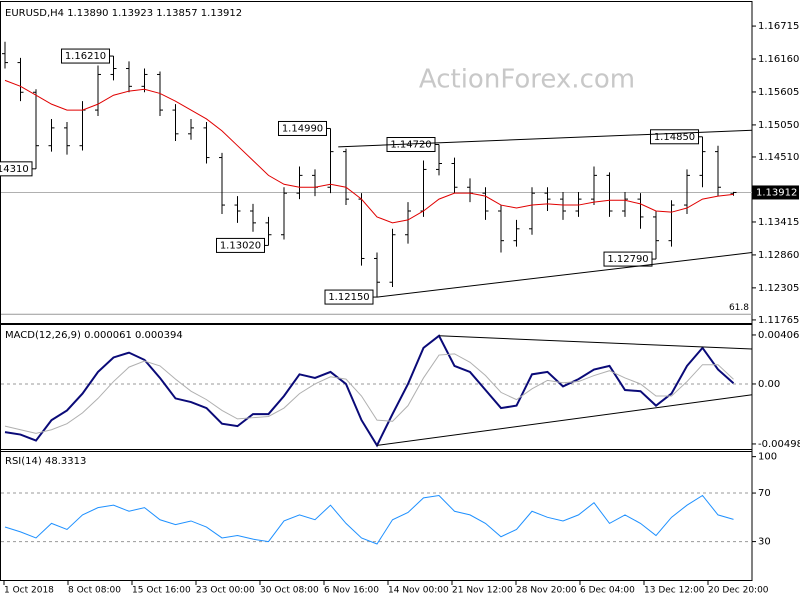  Describe the element at coordinates (674, 137) in the screenshot. I see `annotation-label: 1.14850` at that location.